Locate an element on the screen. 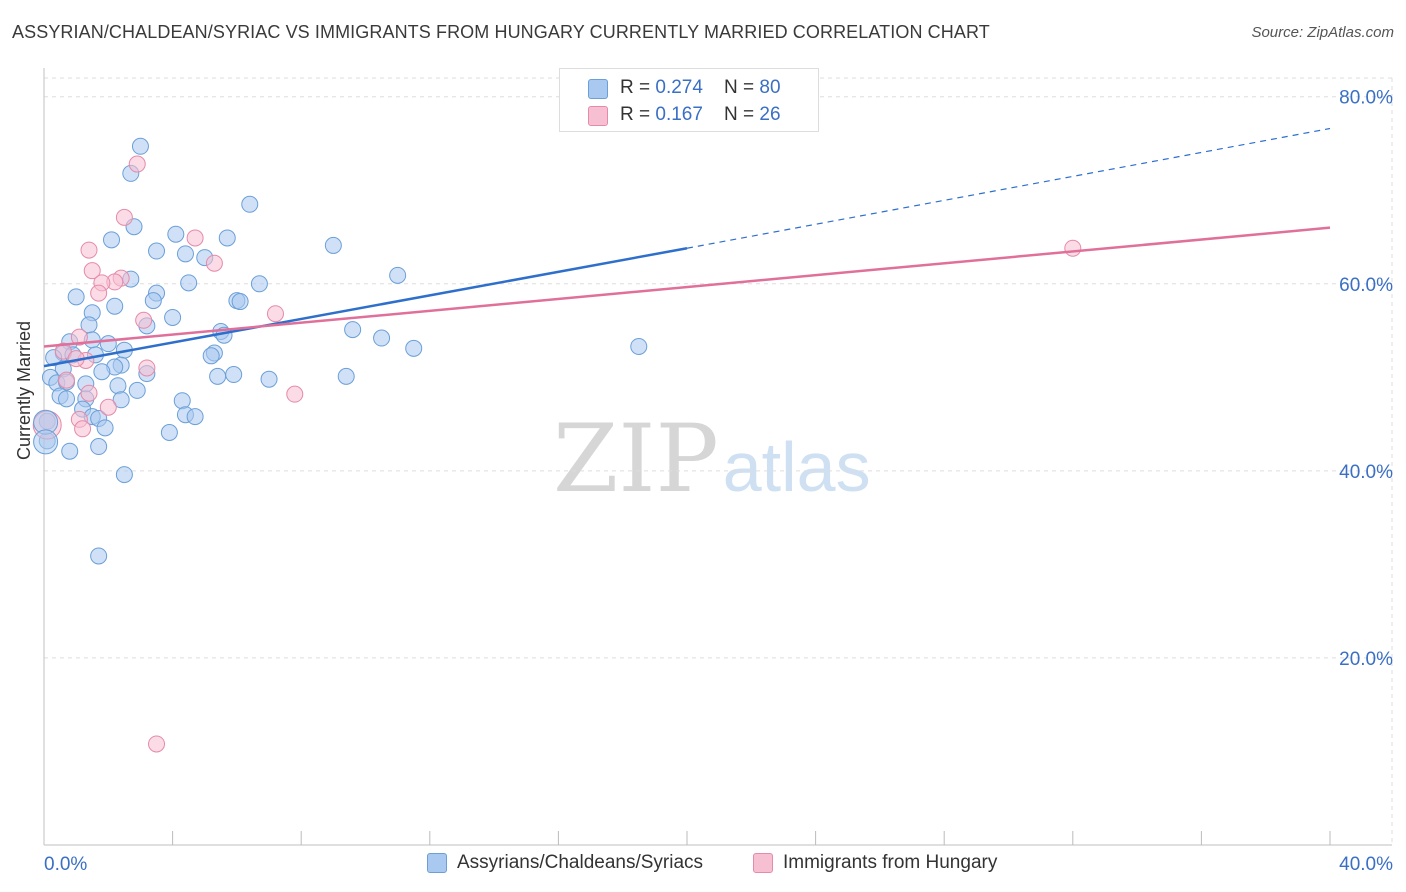 Image resolution: width=1406 pixels, height=892 pixels. series1-n-label: N = is located at coordinates (742, 87).